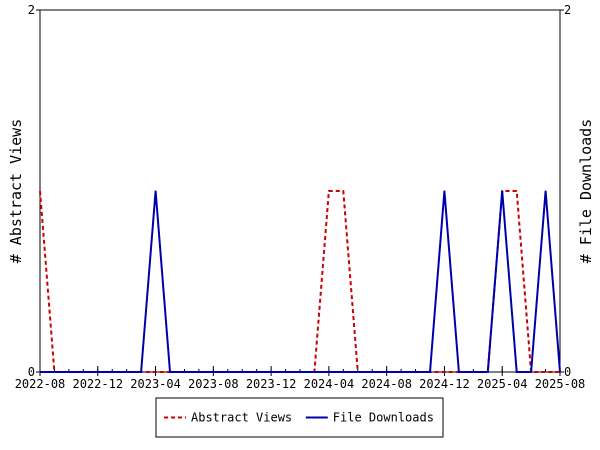  I want to click on y-tick-label-right: 0, so click(567, 372).